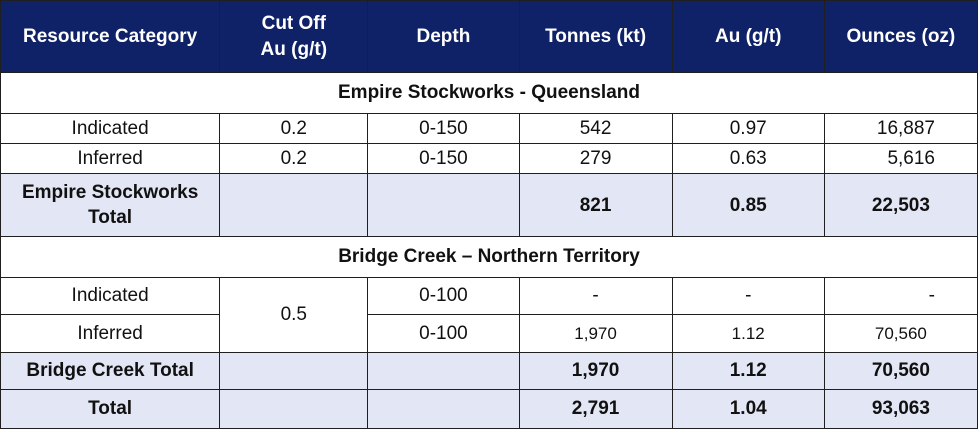 The width and height of the screenshot is (980, 429). I want to click on tonnes-cell: 2,791, so click(595, 409).